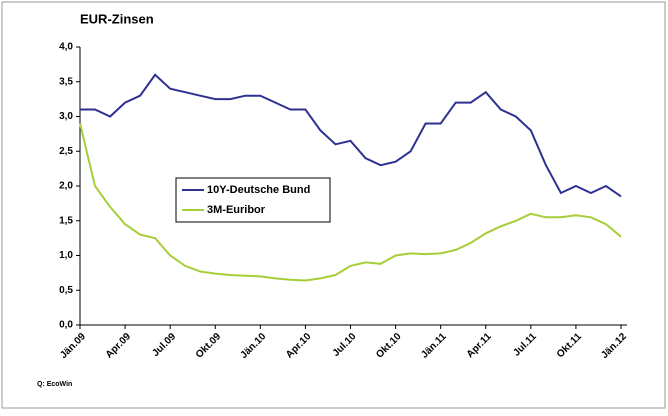  I want to click on y-tick-label: 3,5, so click(66, 81).